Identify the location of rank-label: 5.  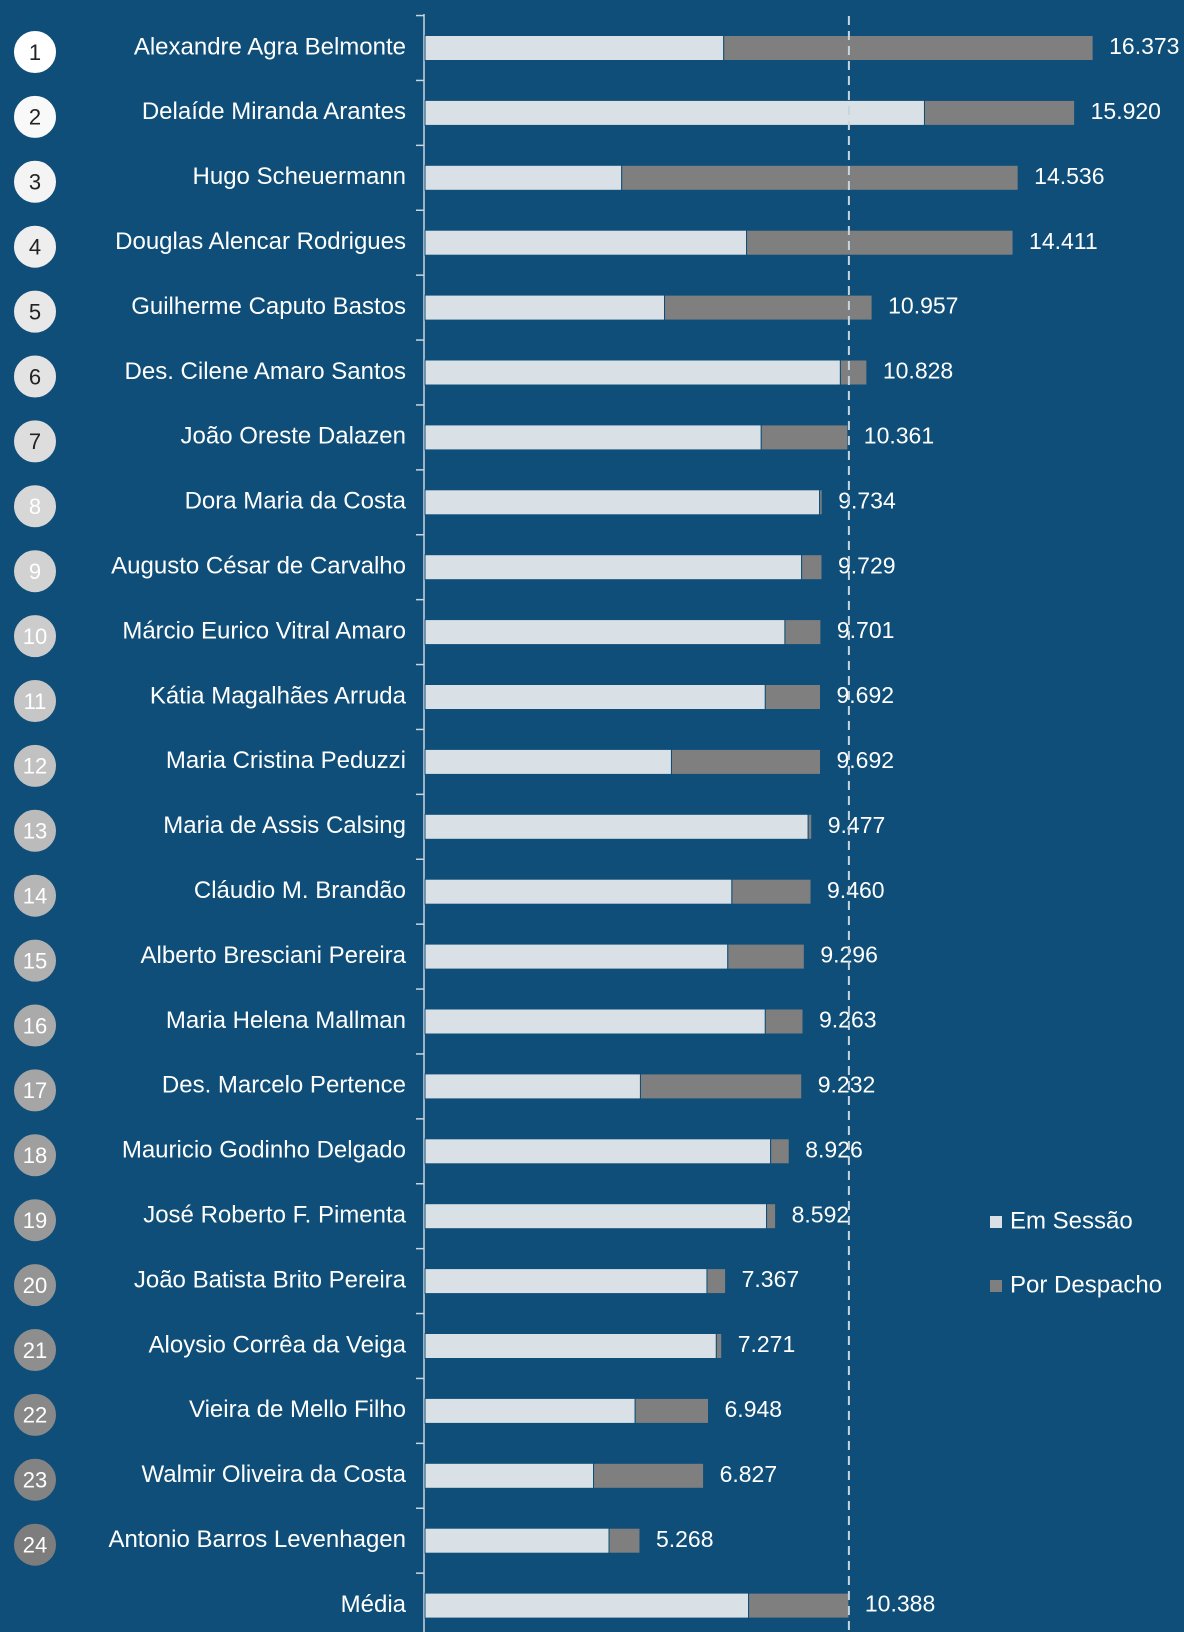
(35, 311).